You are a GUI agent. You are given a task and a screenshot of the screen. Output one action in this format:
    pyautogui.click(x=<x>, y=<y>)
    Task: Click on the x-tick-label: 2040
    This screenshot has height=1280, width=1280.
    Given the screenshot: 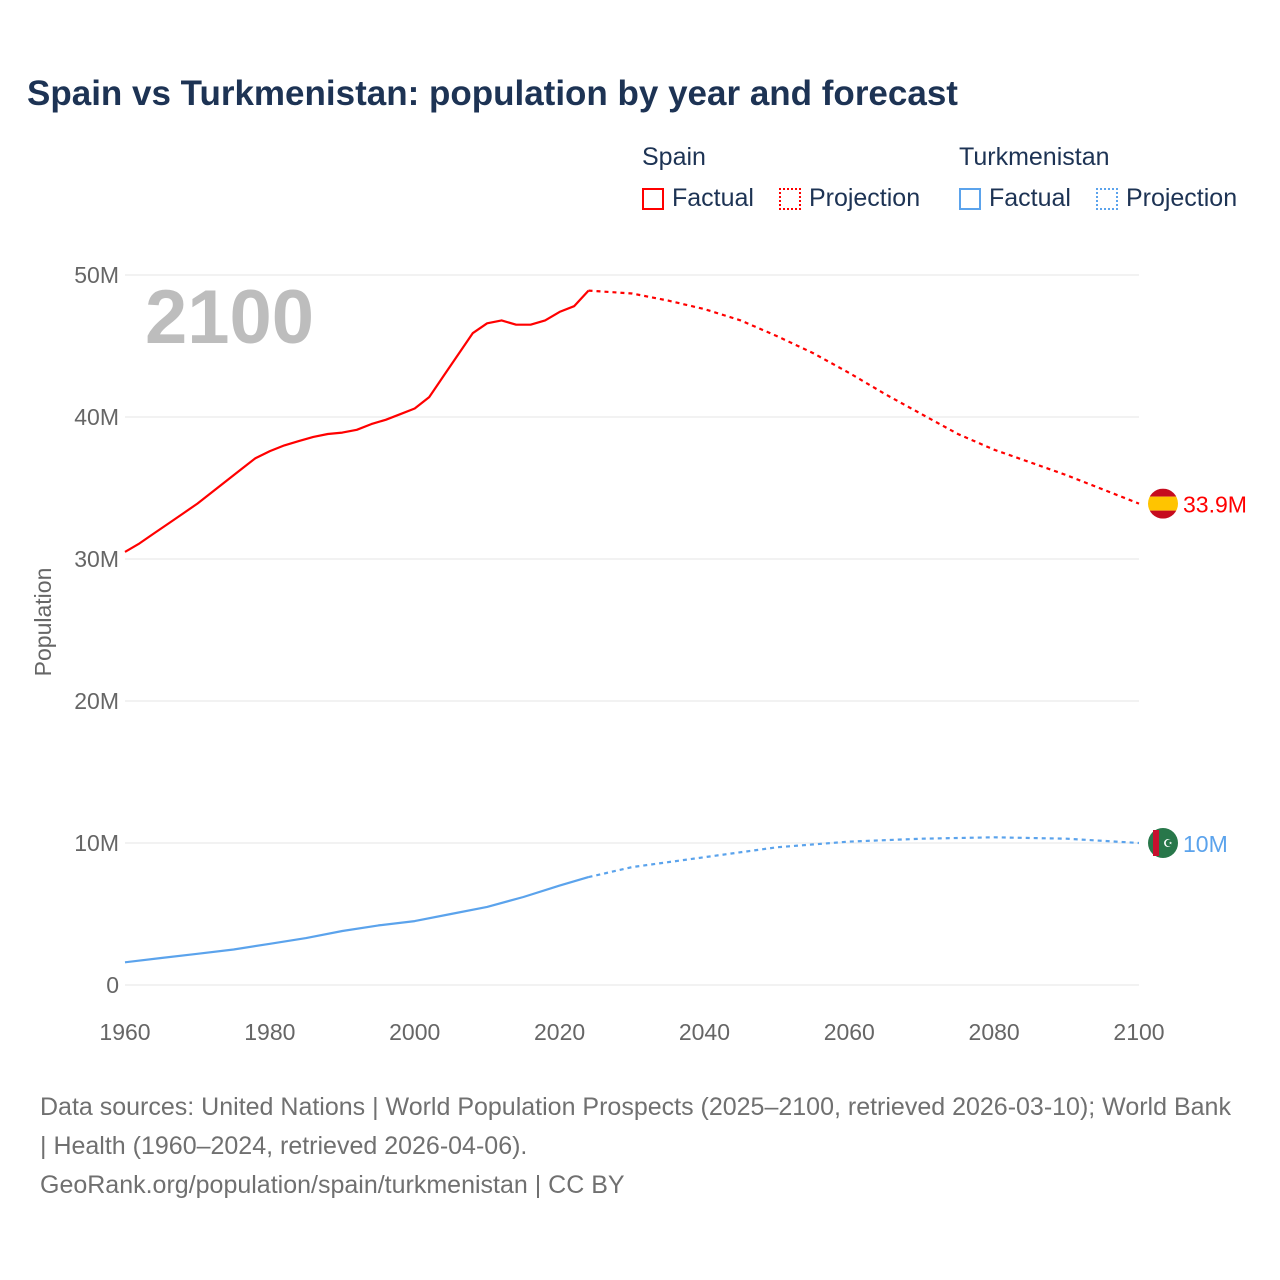 What is the action you would take?
    pyautogui.click(x=704, y=1032)
    